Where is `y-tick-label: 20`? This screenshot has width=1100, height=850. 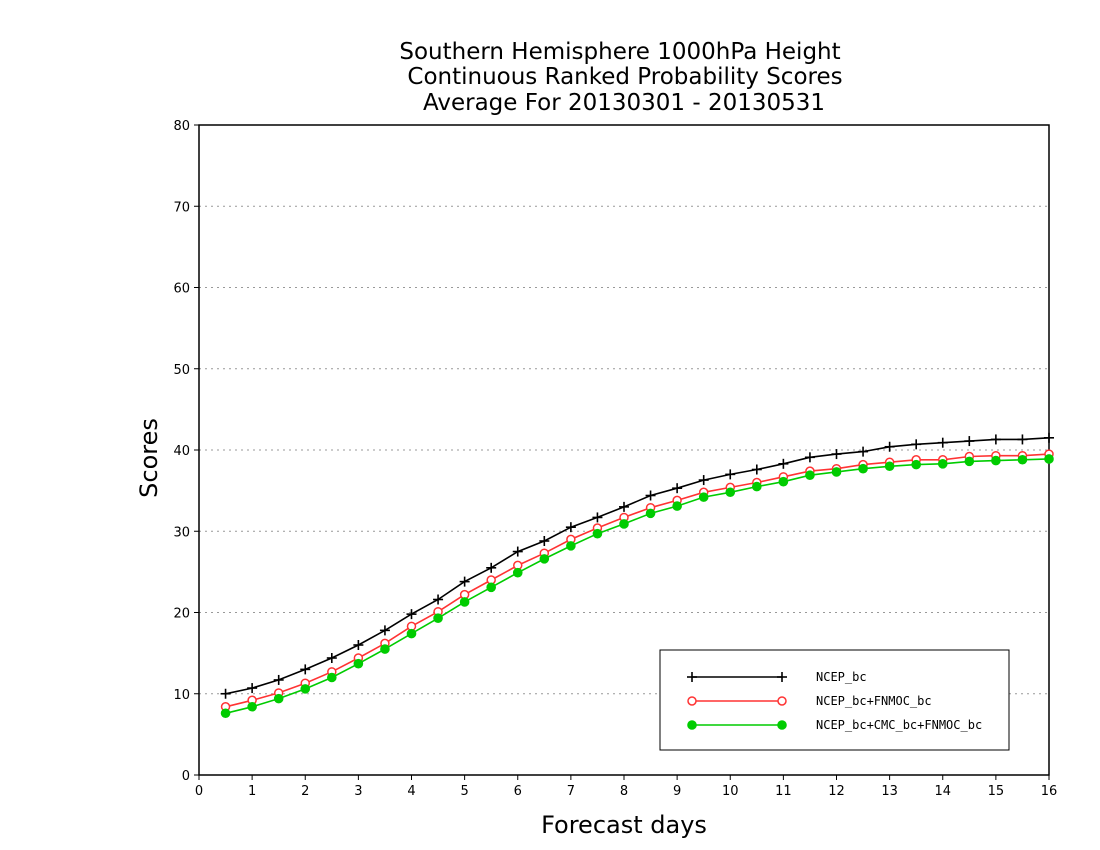 y-tick-label: 20 is located at coordinates (181, 614).